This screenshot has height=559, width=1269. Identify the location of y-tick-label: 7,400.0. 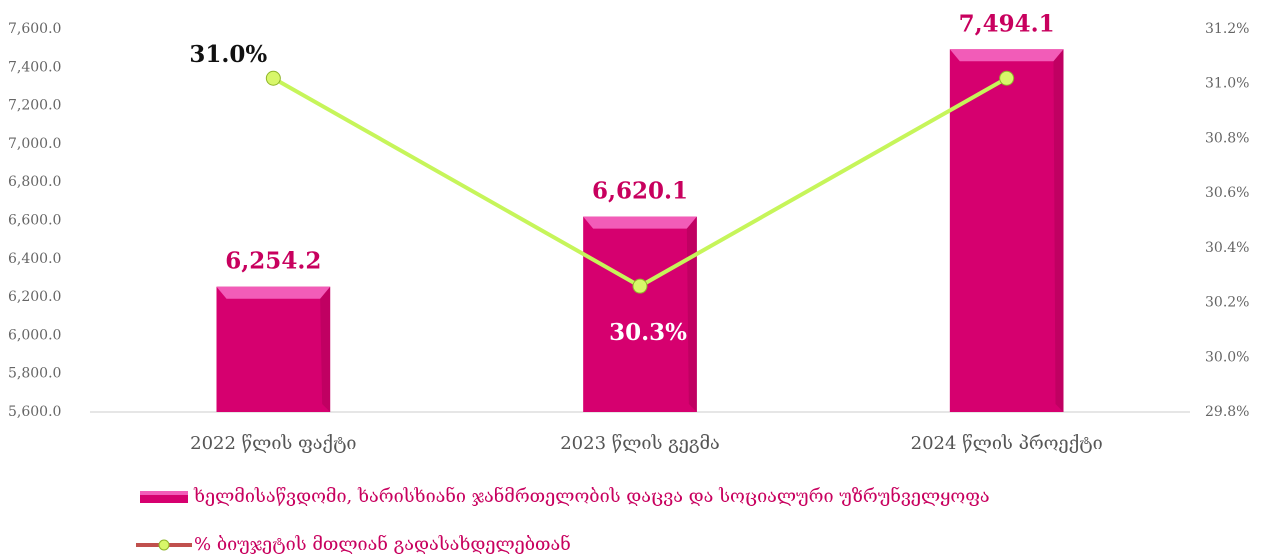
(34, 67).